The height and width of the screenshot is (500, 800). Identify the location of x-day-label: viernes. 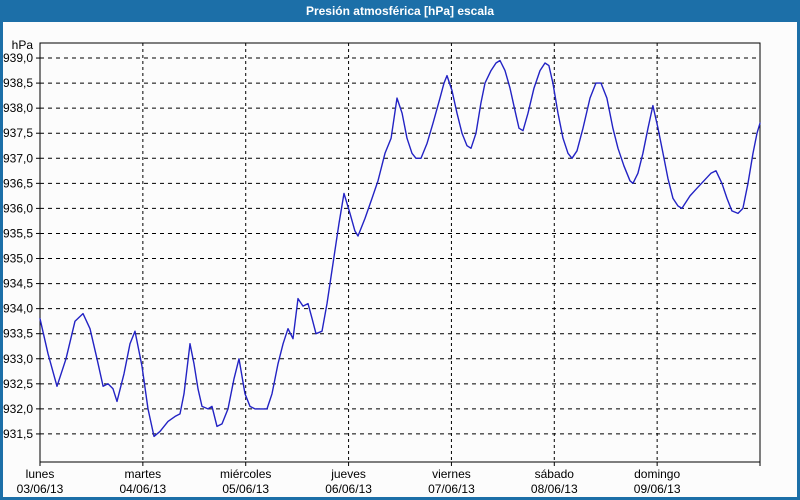
(451, 474).